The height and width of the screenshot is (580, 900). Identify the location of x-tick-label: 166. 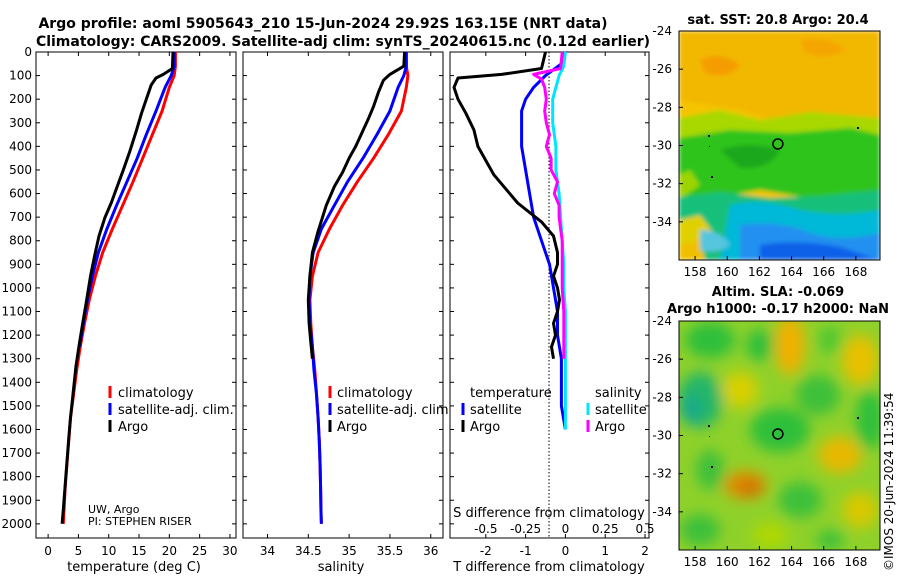
(823, 562).